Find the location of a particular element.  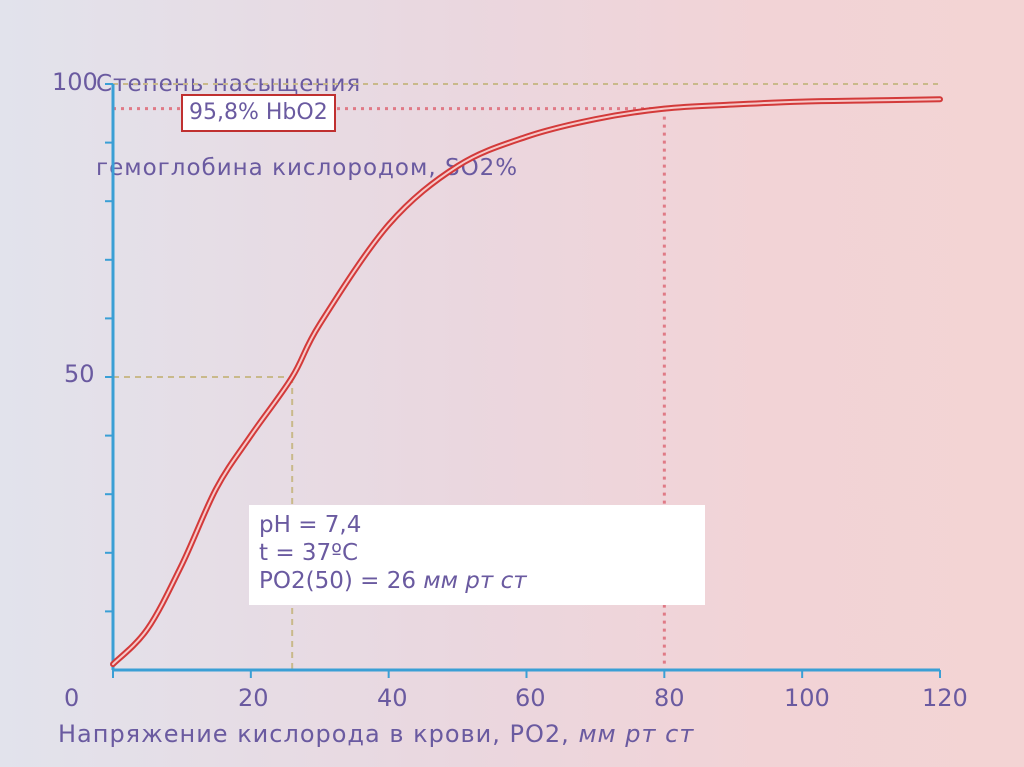

condition-temperature: t = 37ºC is located at coordinates (309, 553).